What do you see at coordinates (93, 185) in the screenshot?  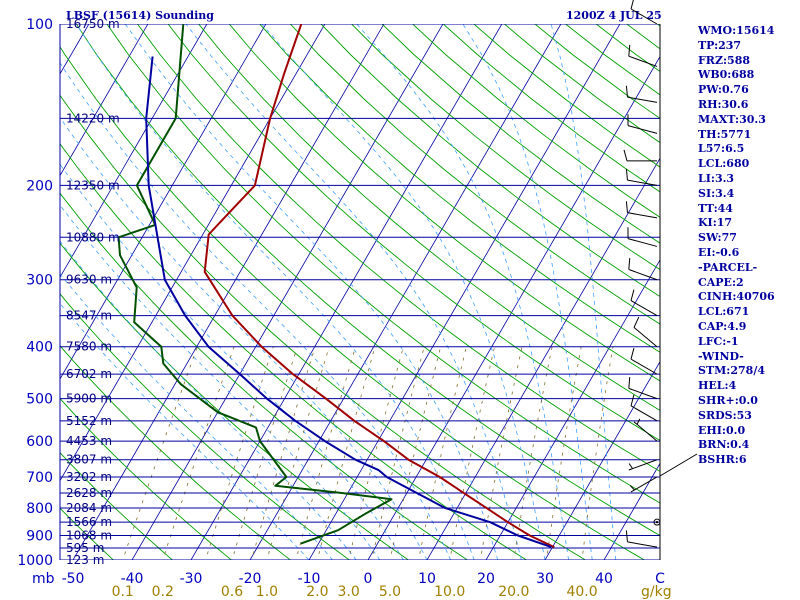 I see `height-label: 12350 m` at bounding box center [93, 185].